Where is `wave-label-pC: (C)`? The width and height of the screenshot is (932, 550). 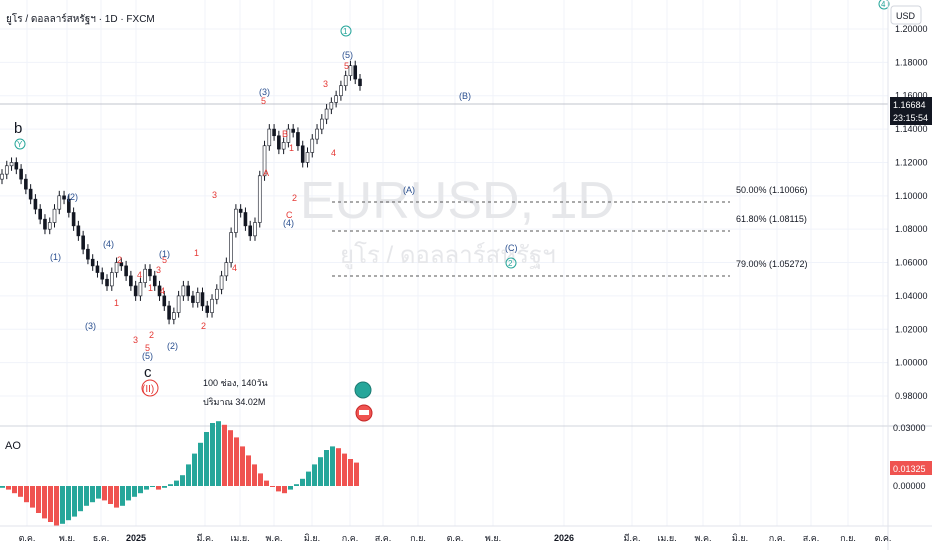 wave-label-pC: (C) is located at coordinates (511, 248).